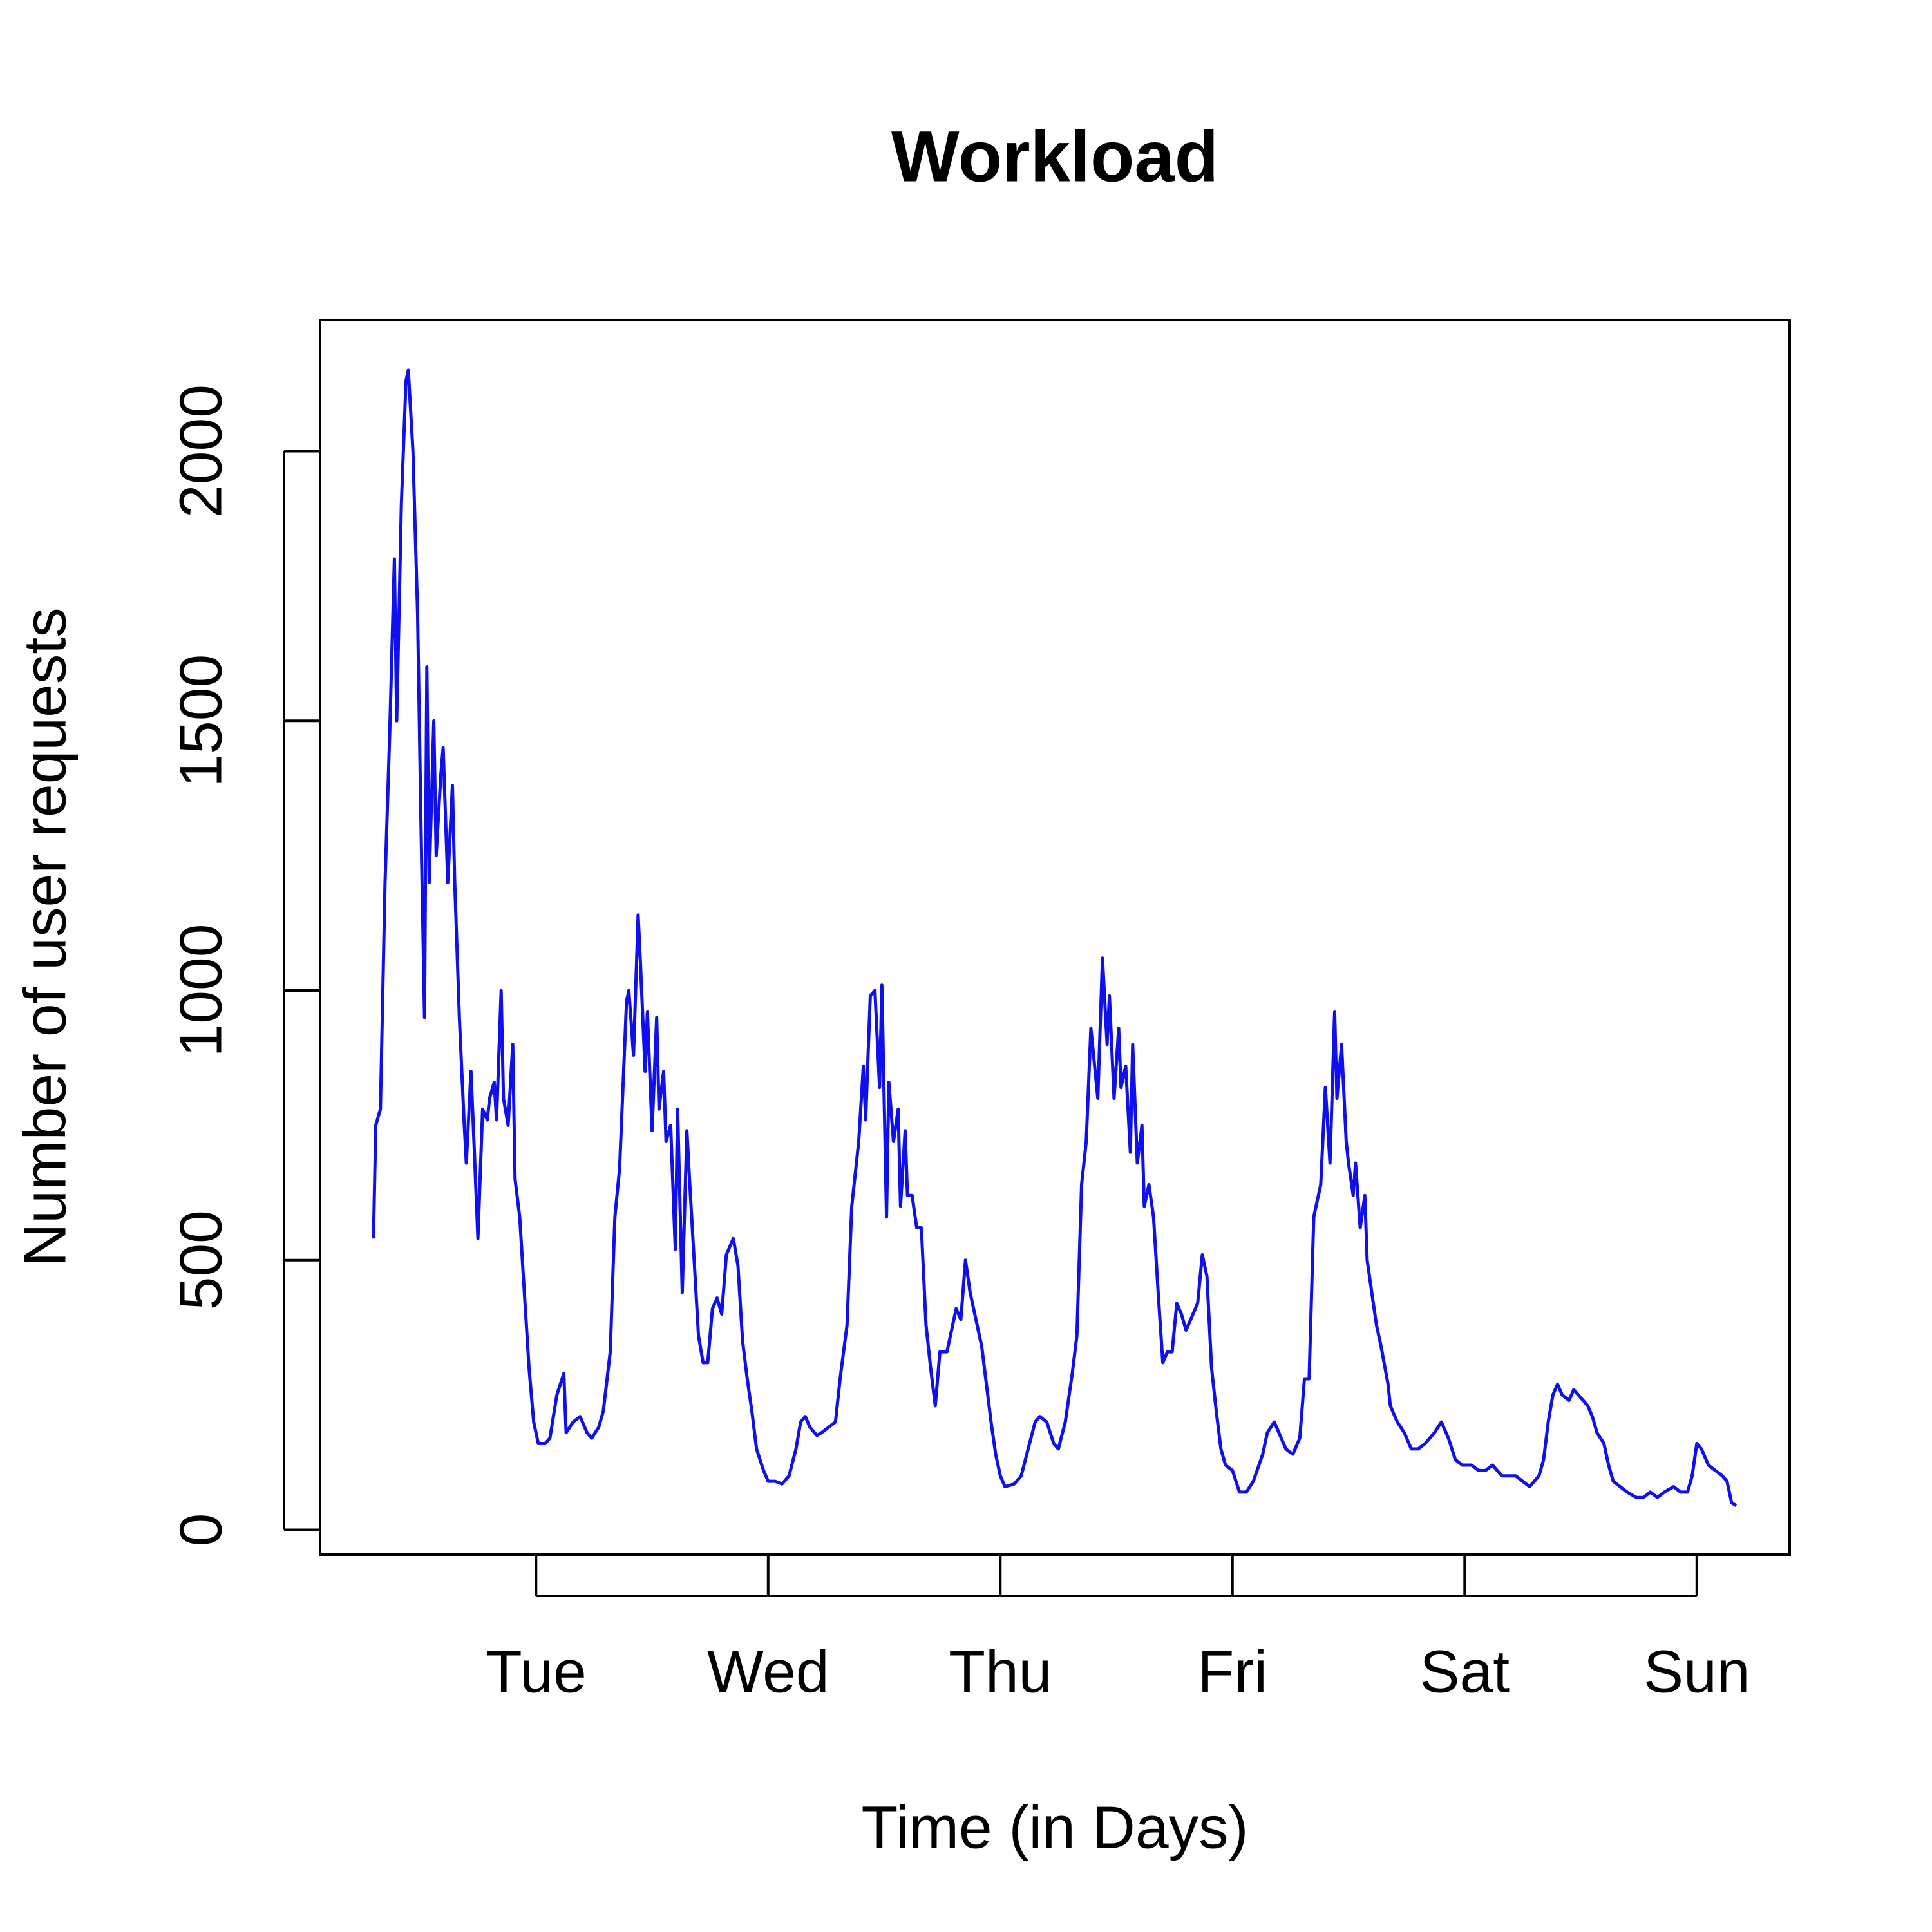  Describe the element at coordinates (200, 451) in the screenshot. I see `y-tick-label: 2000` at that location.